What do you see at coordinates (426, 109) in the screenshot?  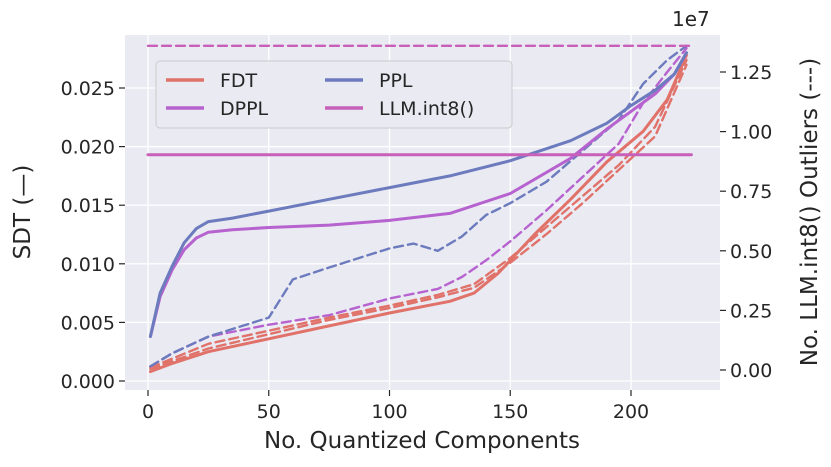 I see `legend-label-llm-int8: LLM.int8()` at bounding box center [426, 109].